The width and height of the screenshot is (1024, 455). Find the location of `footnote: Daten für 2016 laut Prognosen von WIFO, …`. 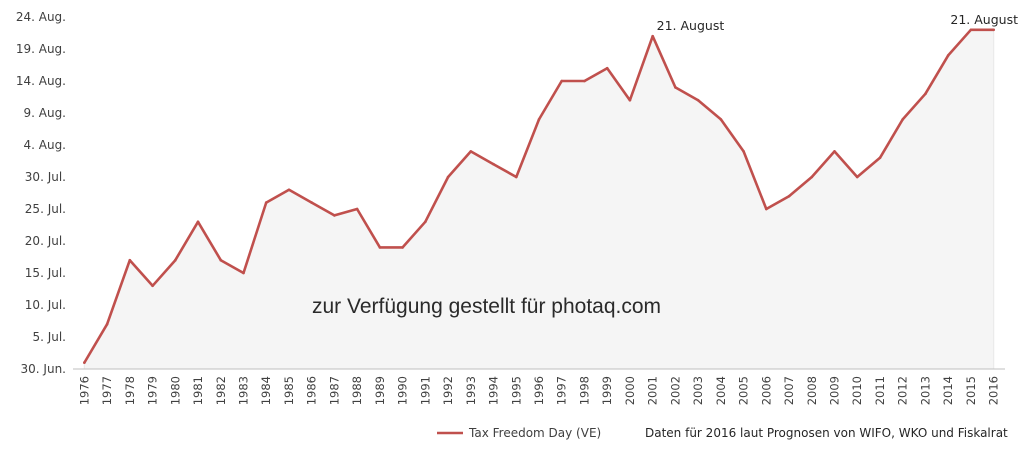

footnote: Daten für 2016 laut Prognosen von WIFO, … is located at coordinates (826, 433).